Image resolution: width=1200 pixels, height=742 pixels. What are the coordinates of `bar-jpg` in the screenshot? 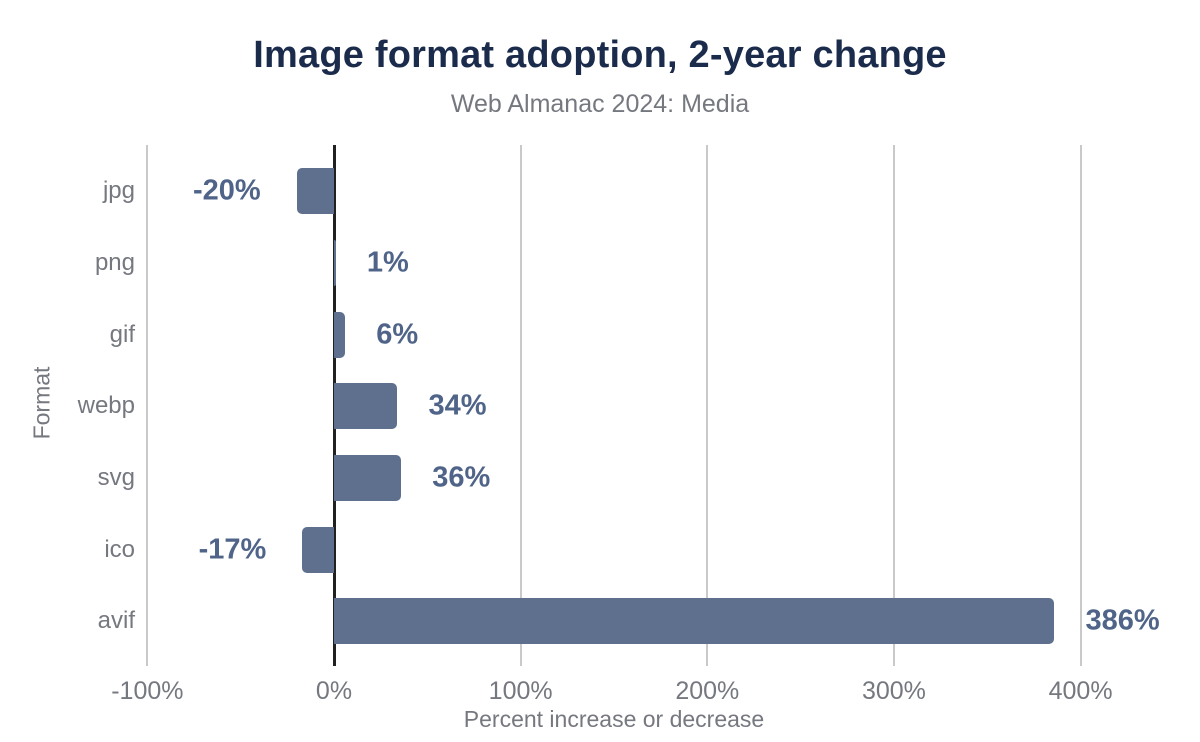 It's located at (315, 191).